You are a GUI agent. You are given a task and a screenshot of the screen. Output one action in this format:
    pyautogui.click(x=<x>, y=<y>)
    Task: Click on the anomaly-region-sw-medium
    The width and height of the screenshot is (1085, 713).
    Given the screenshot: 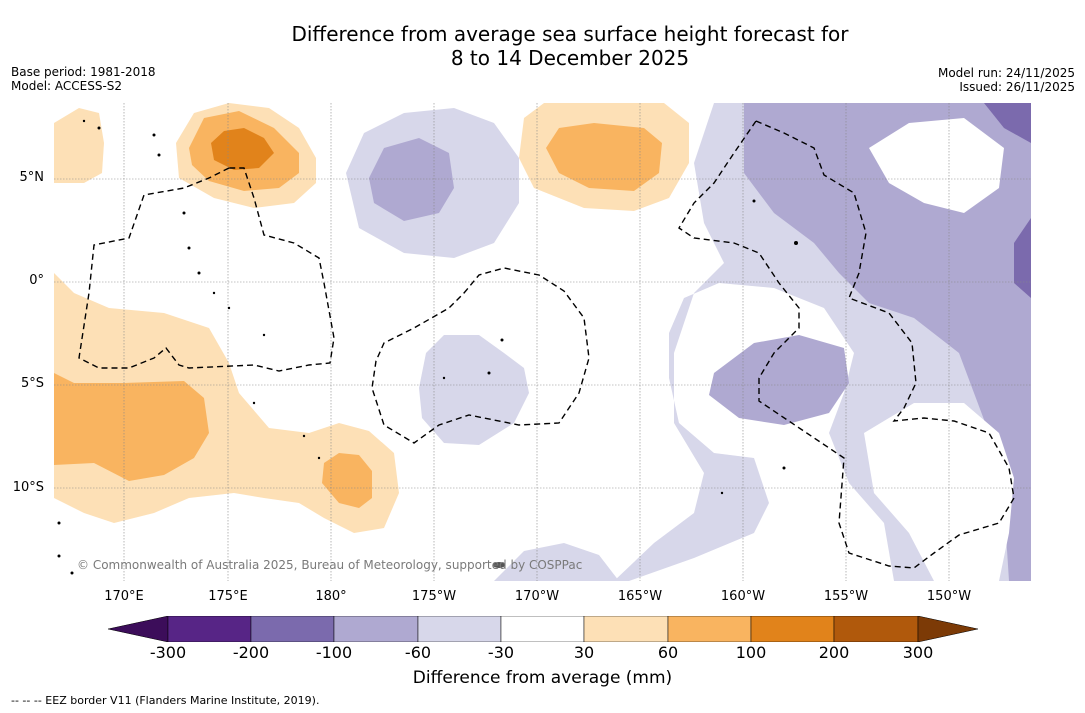 What is the action you would take?
    pyautogui.click(x=131, y=427)
    